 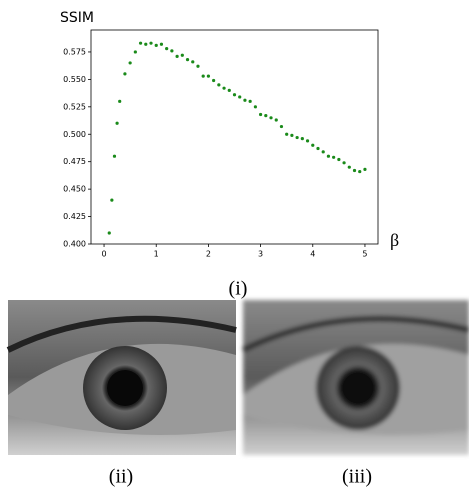 I want to click on y-tick-label: 0.575, so click(x=74, y=51).